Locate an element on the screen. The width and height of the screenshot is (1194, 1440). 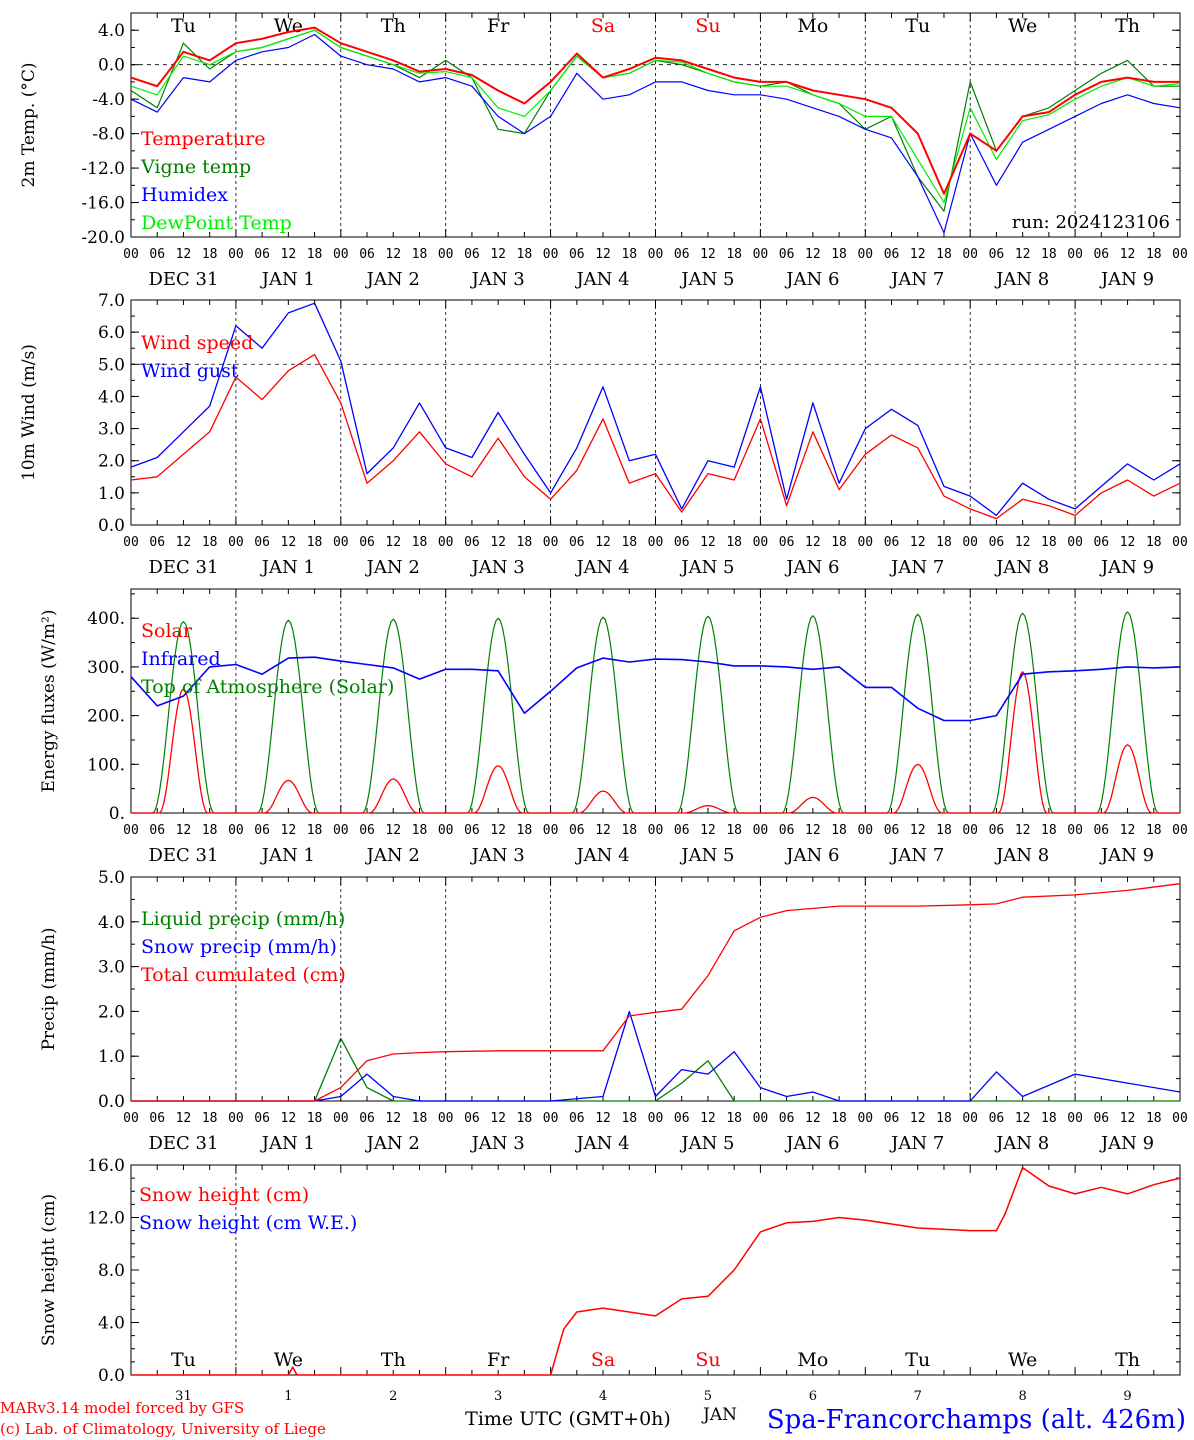
credit-line: MARv3.14 model forced by GFS is located at coordinates (122, 1408).